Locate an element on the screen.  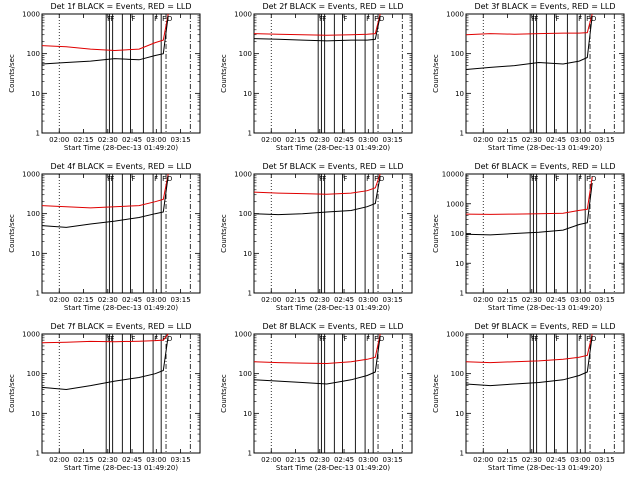
panel-title: Det 8f BLACK = Events, RED = LLD is located at coordinates (332, 326).